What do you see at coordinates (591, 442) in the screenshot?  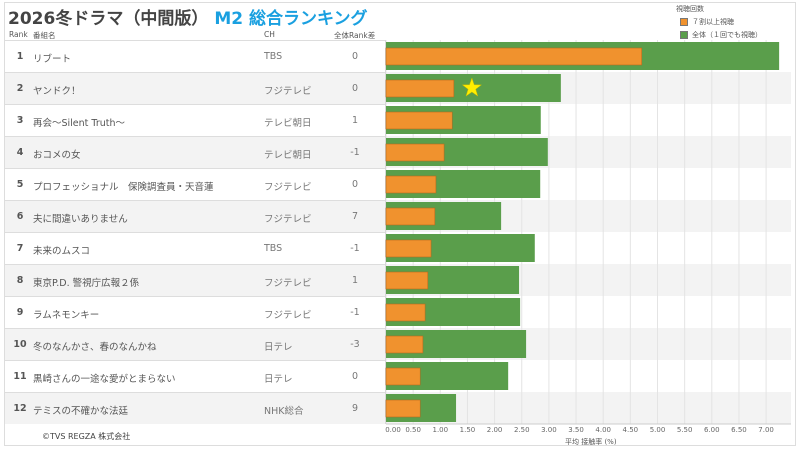 I see `x-axis-label: 平均 接触率 (%)` at bounding box center [591, 442].